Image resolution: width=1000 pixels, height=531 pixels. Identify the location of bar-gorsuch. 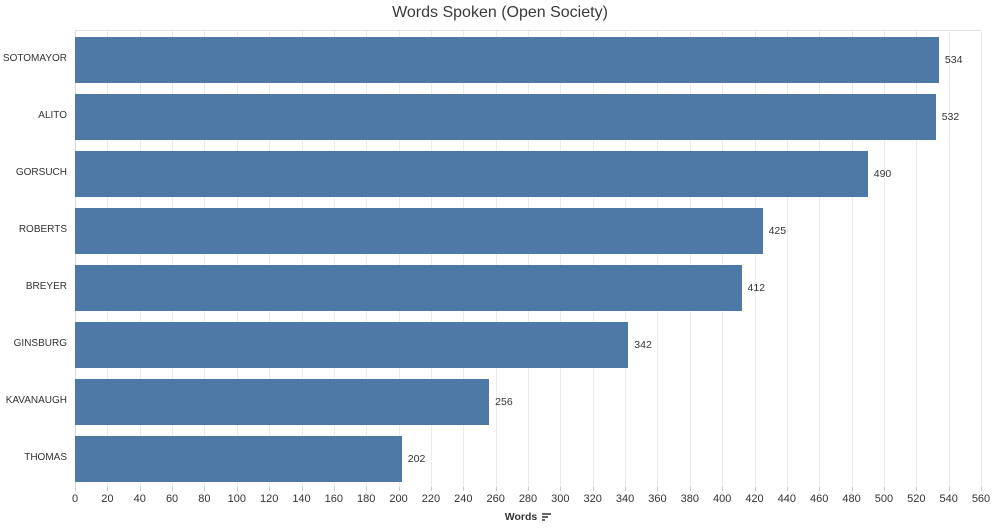
(471, 173).